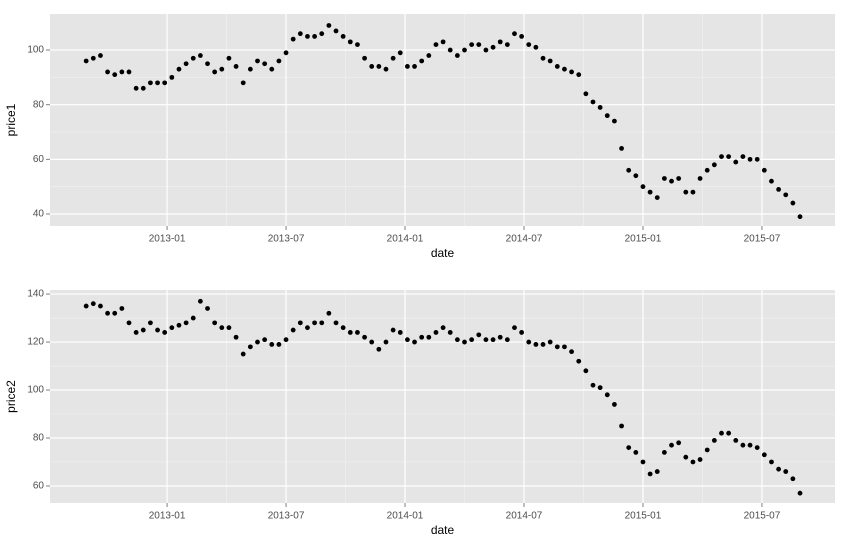 Image resolution: width=851 pixels, height=540 pixels. I want to click on x-tick-label: 2014-07, so click(524, 239).